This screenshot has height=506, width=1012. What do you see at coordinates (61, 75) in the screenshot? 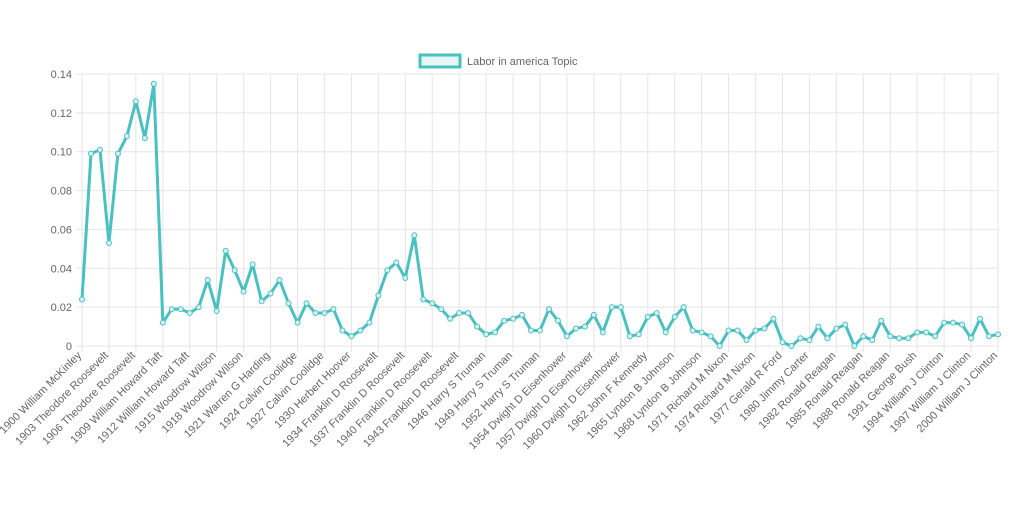
I see `y-tick-label: 0.14` at bounding box center [61, 75].